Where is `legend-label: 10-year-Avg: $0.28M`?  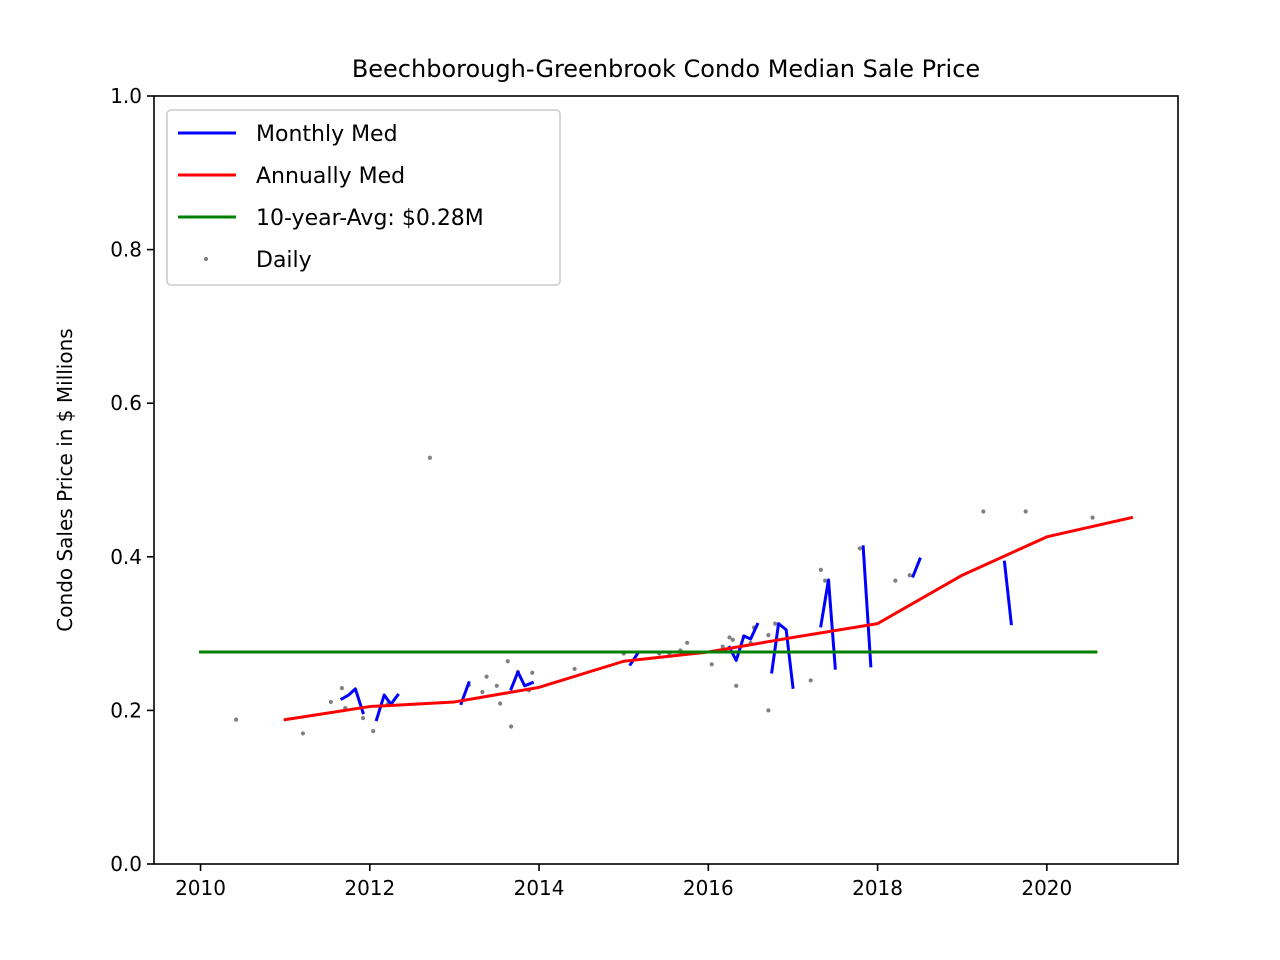 legend-label: 10-year-Avg: $0.28M is located at coordinates (370, 218).